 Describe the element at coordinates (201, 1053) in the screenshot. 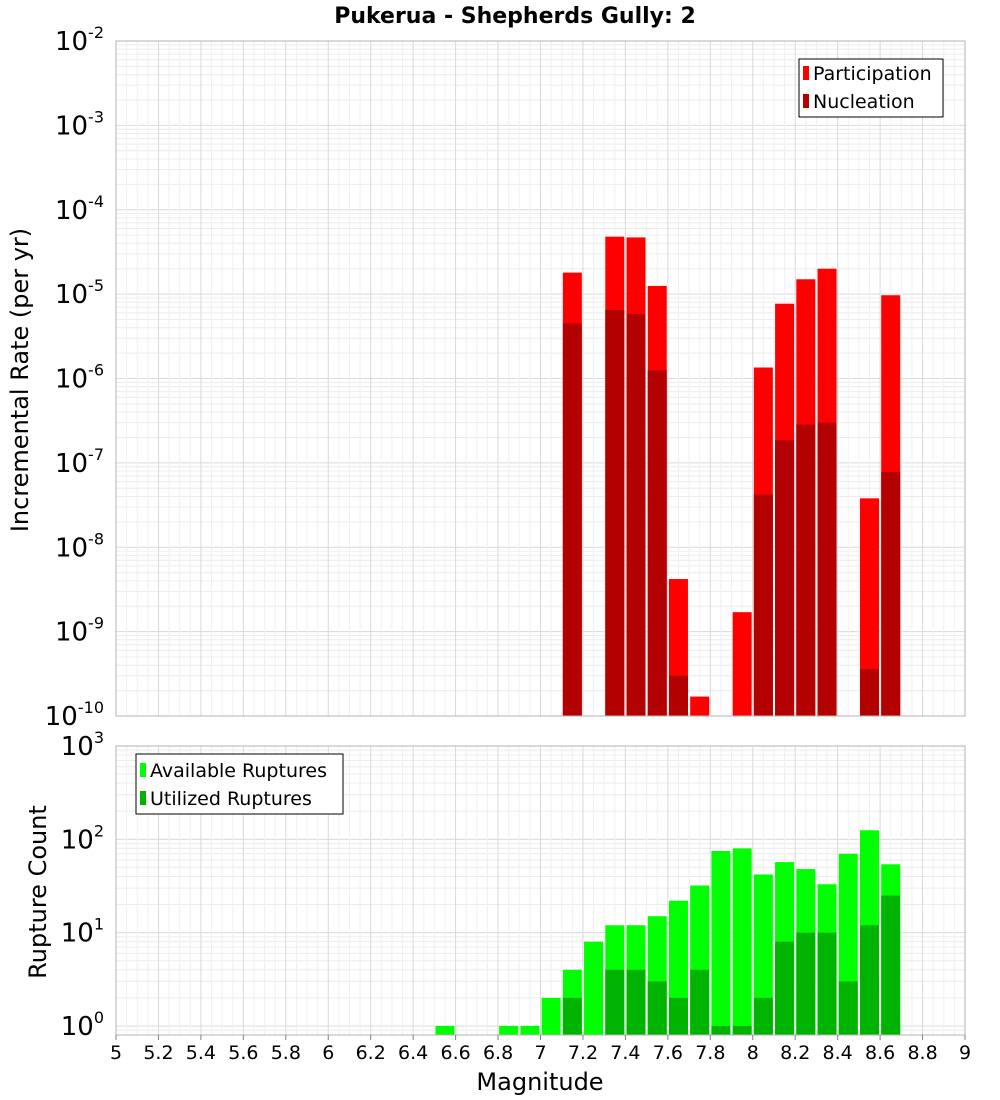

I see `x-tick-label: 5.4` at that location.